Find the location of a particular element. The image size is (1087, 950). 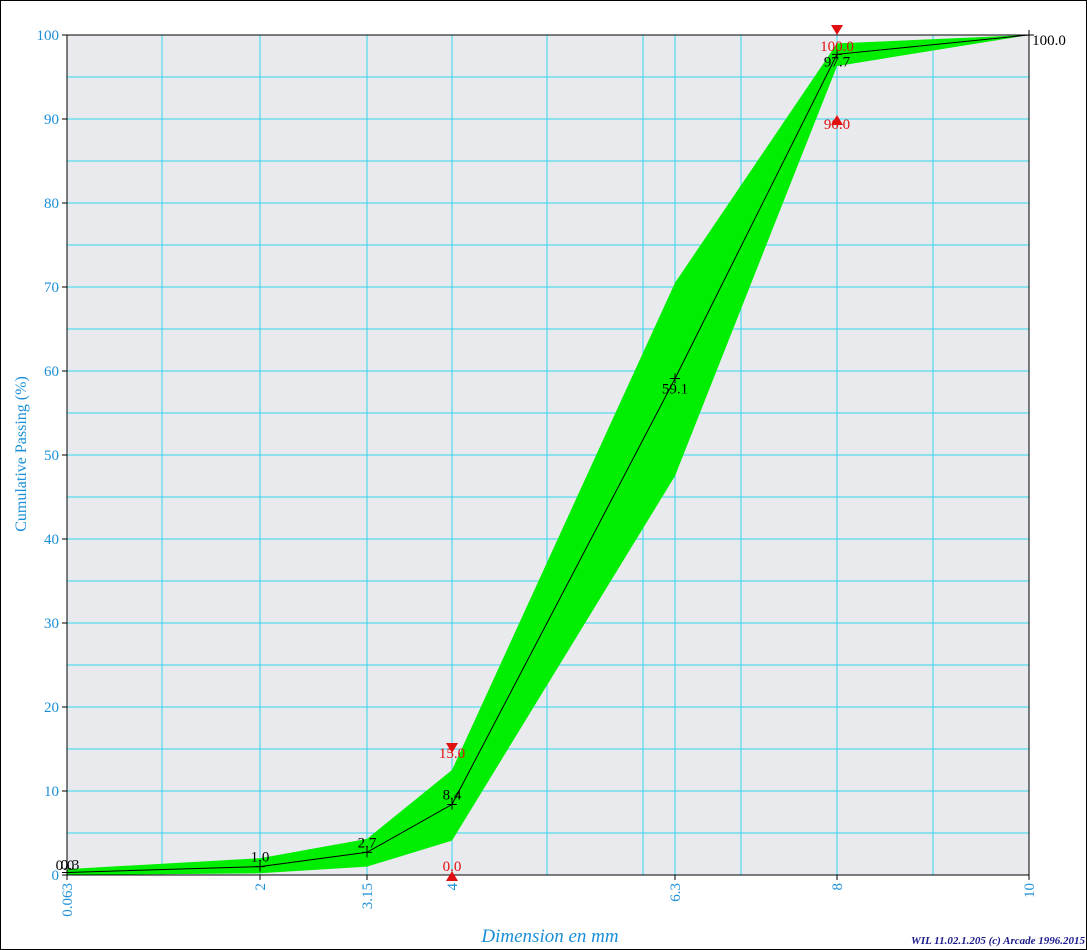

y-tick-label: 90 is located at coordinates (51, 120).